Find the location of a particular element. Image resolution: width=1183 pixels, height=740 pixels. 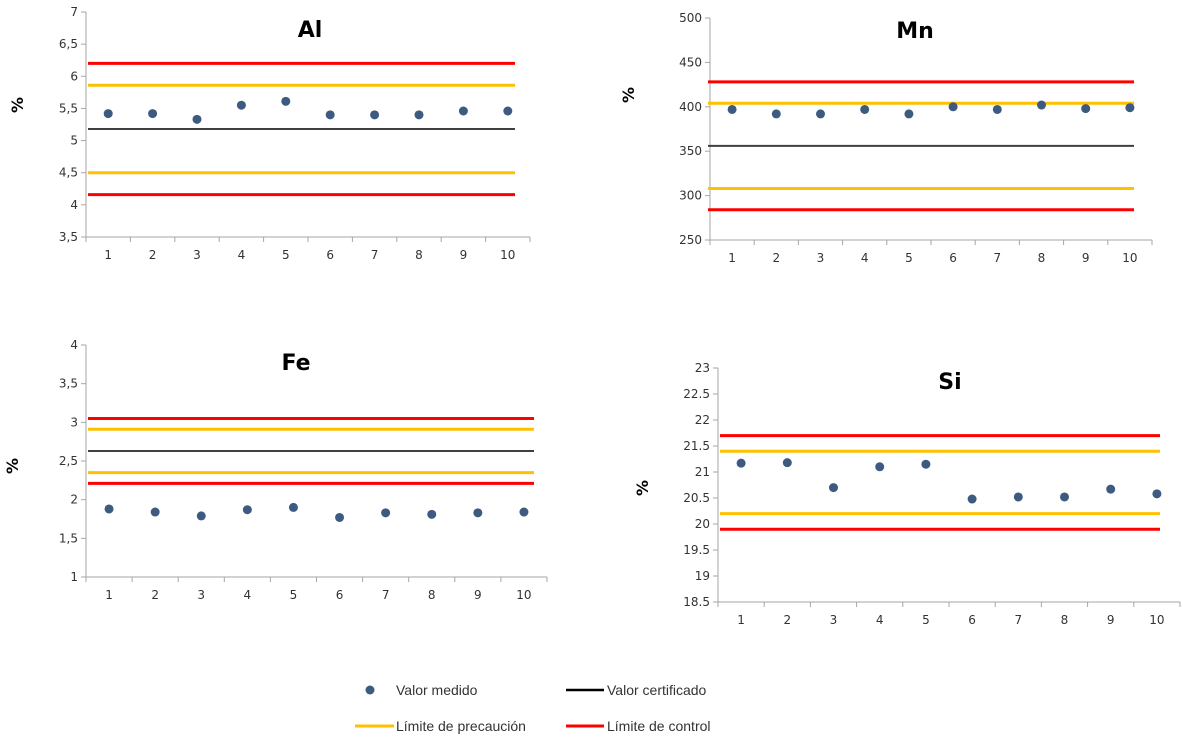

y-tick-label: 450 is located at coordinates (690, 62).